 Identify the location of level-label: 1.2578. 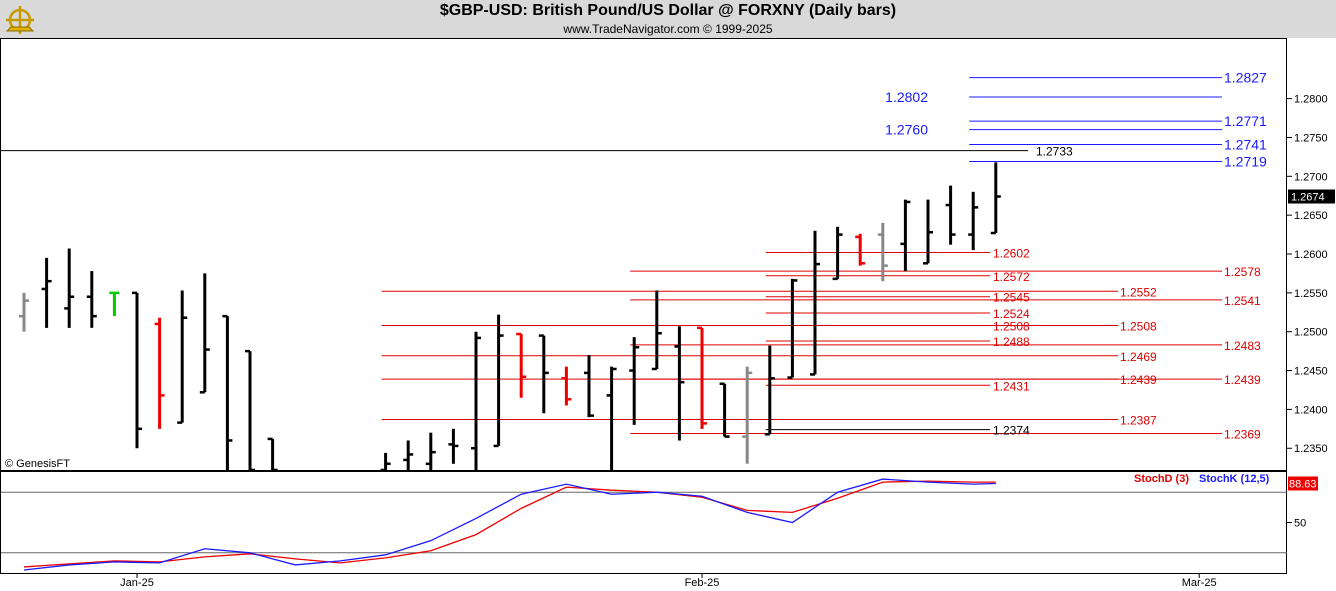
(1242, 272).